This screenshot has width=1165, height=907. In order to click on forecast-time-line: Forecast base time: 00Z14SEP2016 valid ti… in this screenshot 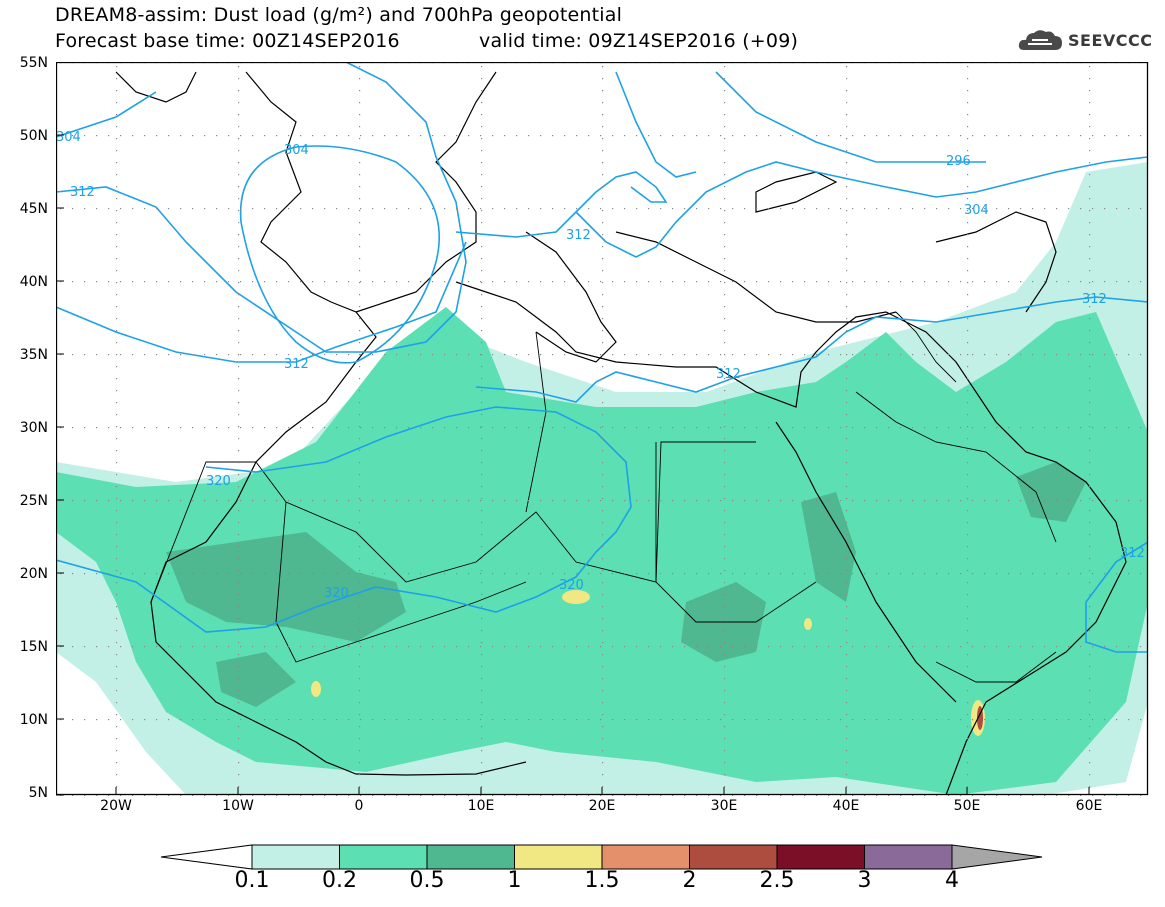, I will do `click(426, 41)`.